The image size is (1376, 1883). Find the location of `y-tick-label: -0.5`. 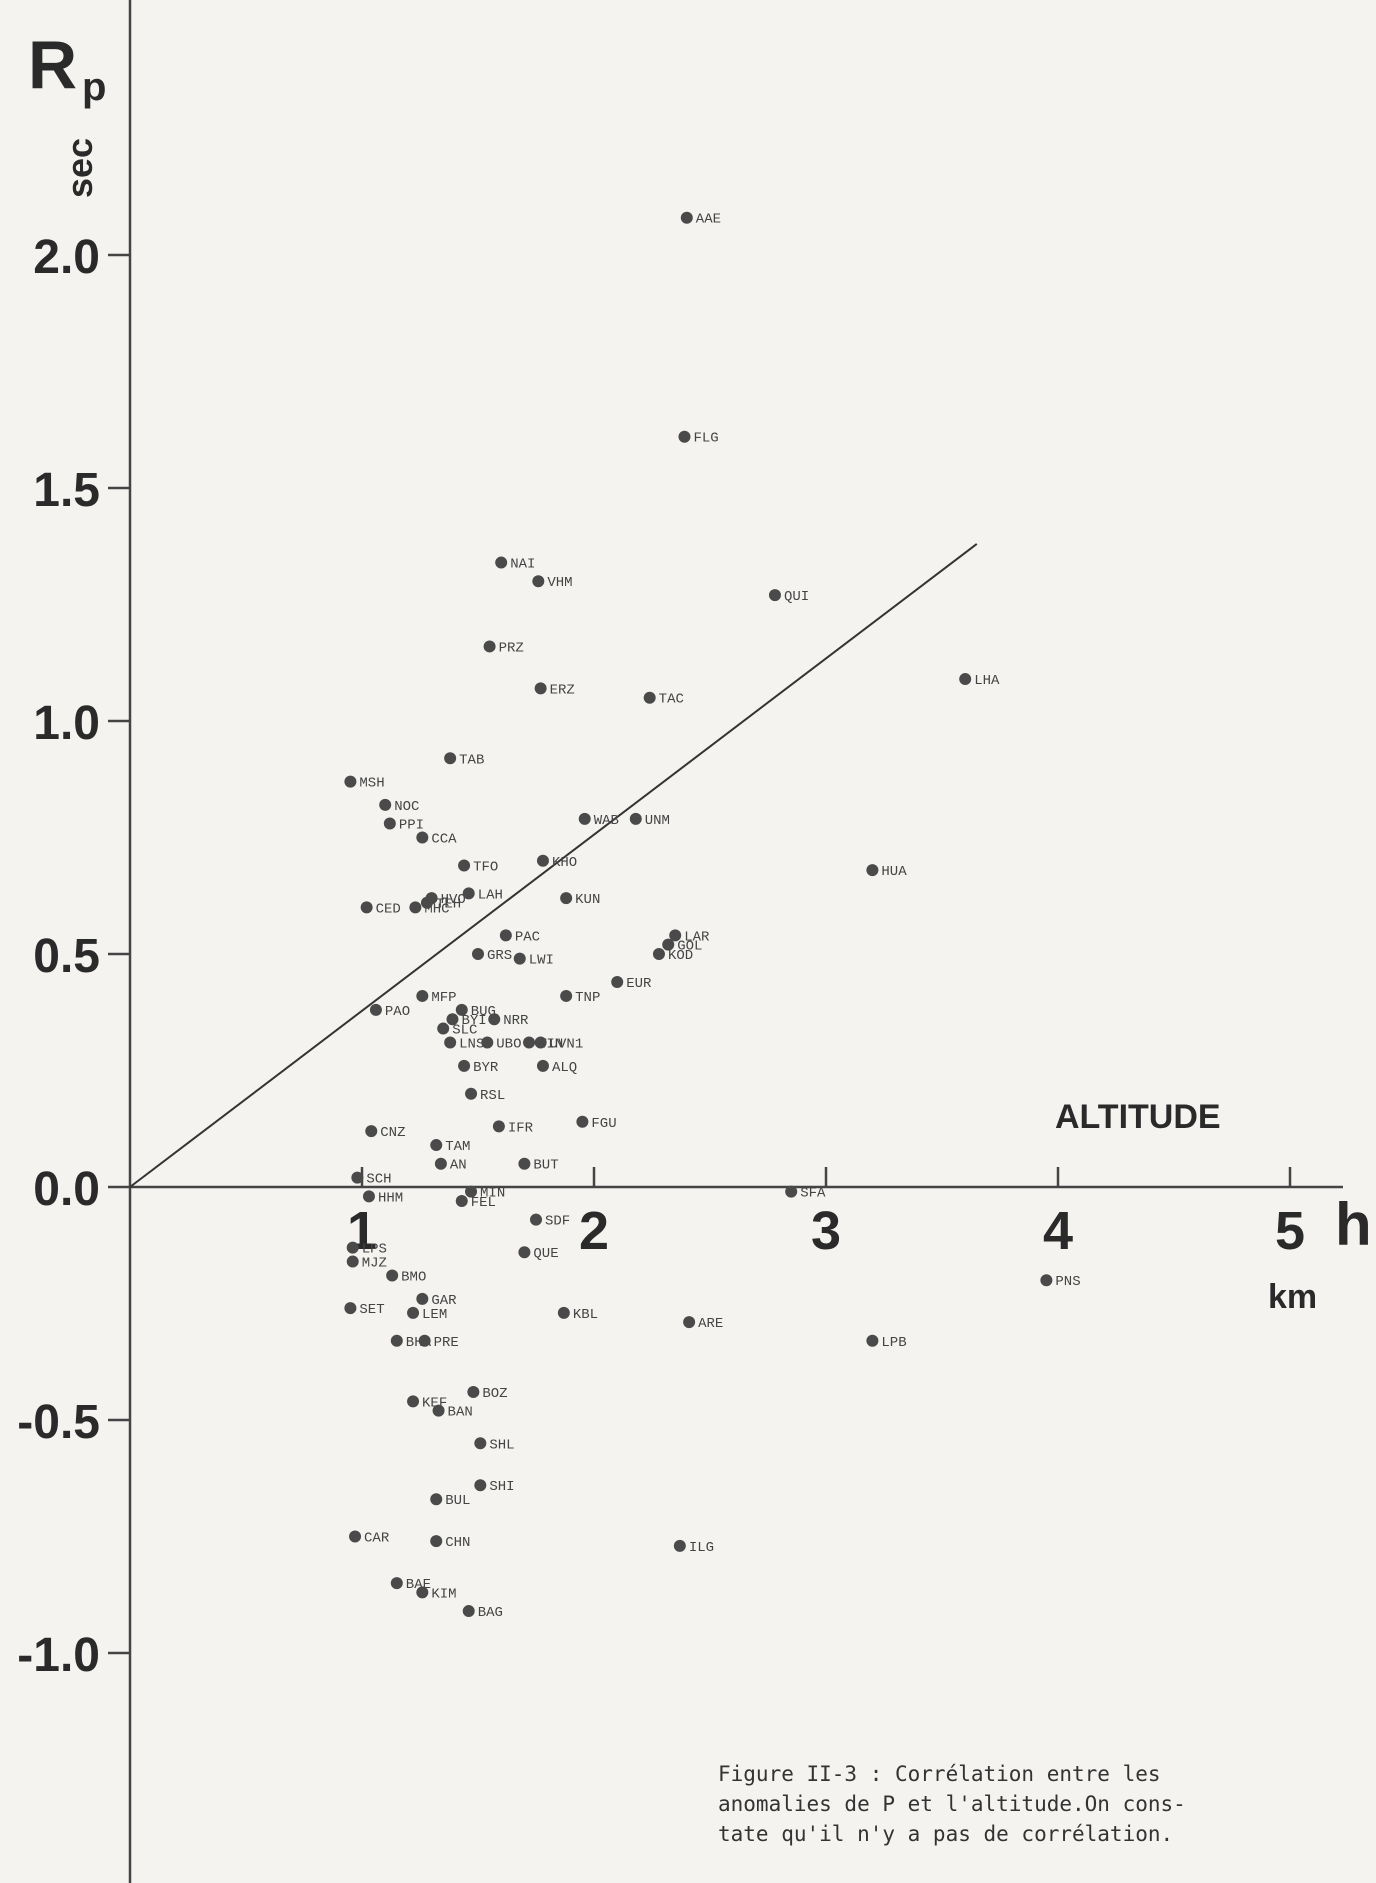

y-tick-label: -0.5 is located at coordinates (58, 1422).